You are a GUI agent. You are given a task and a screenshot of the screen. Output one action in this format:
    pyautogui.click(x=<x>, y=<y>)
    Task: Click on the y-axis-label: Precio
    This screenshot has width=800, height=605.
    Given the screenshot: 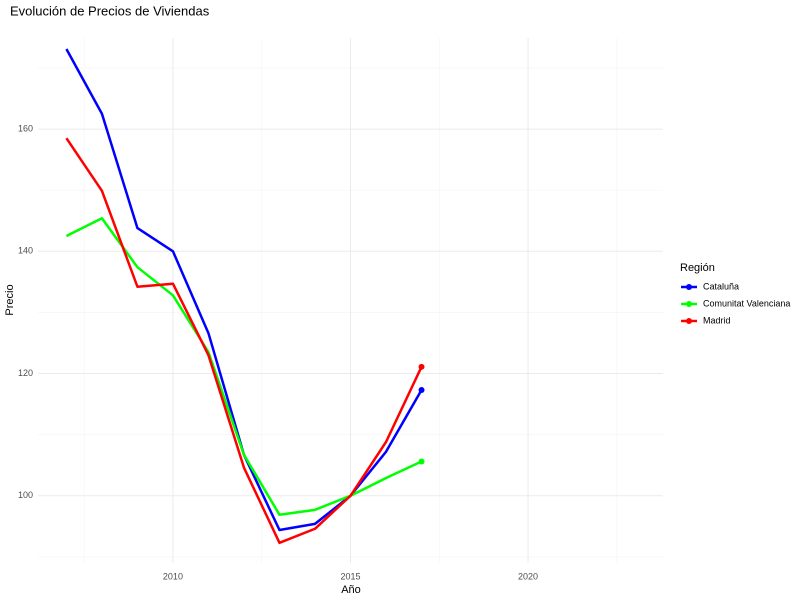 What is the action you would take?
    pyautogui.click(x=10, y=299)
    